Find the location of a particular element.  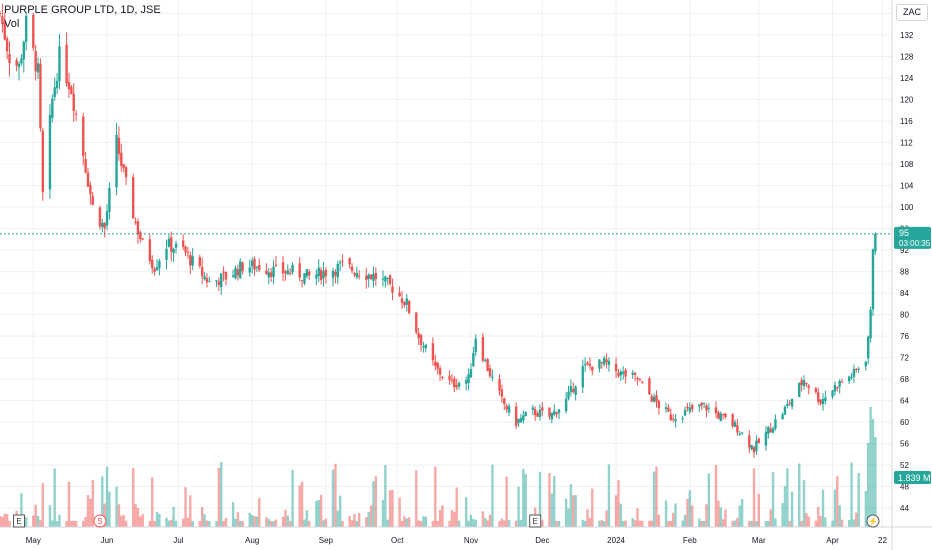

chart-title: PURPLE GROUP LTD, 1D, JSE is located at coordinates (82, 10).